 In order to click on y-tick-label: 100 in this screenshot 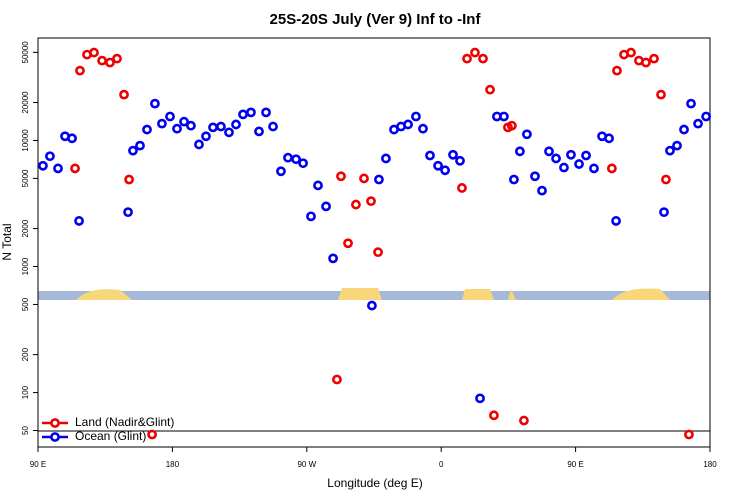, I will do `click(25, 392)`.